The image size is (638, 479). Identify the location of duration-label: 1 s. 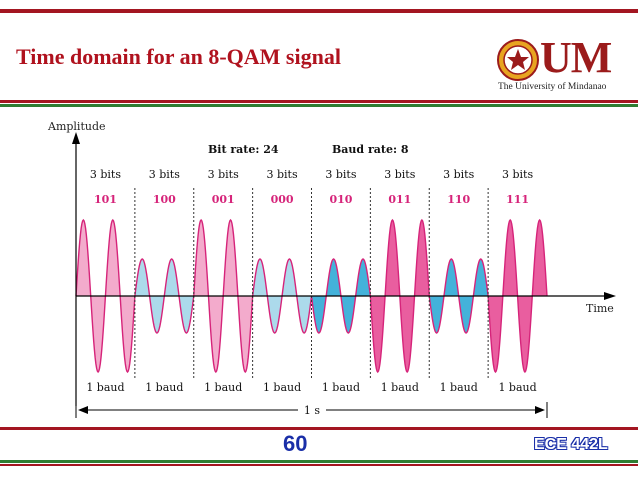
(312, 410).